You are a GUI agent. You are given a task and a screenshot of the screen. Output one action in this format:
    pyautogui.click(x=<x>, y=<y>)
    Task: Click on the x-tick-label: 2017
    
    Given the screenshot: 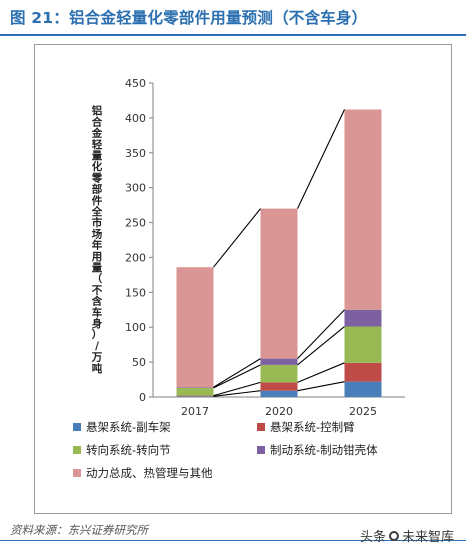 What is the action you would take?
    pyautogui.click(x=195, y=411)
    